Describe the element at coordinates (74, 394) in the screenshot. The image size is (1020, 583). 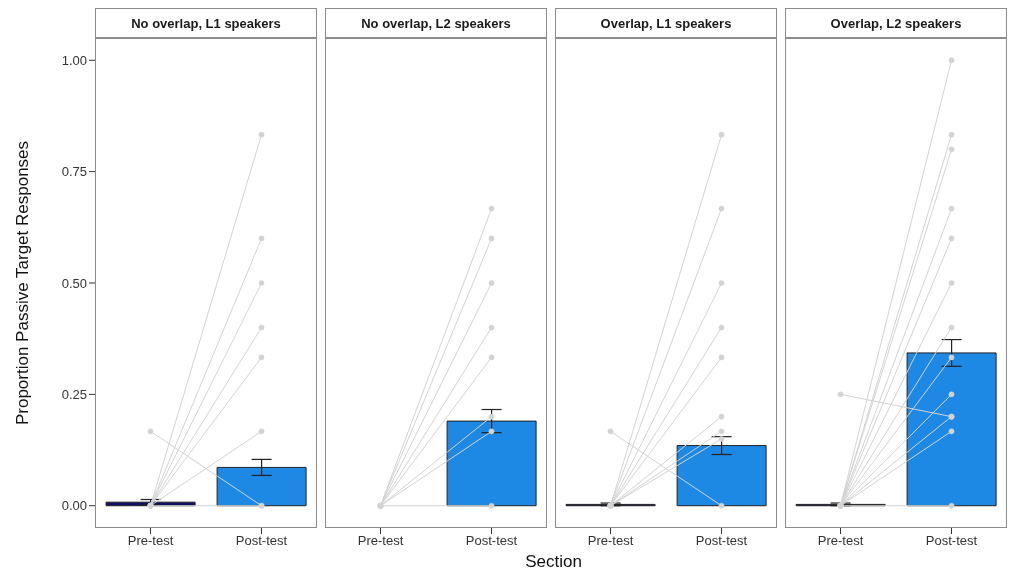
I see `y-tick-label: 0.25` at that location.